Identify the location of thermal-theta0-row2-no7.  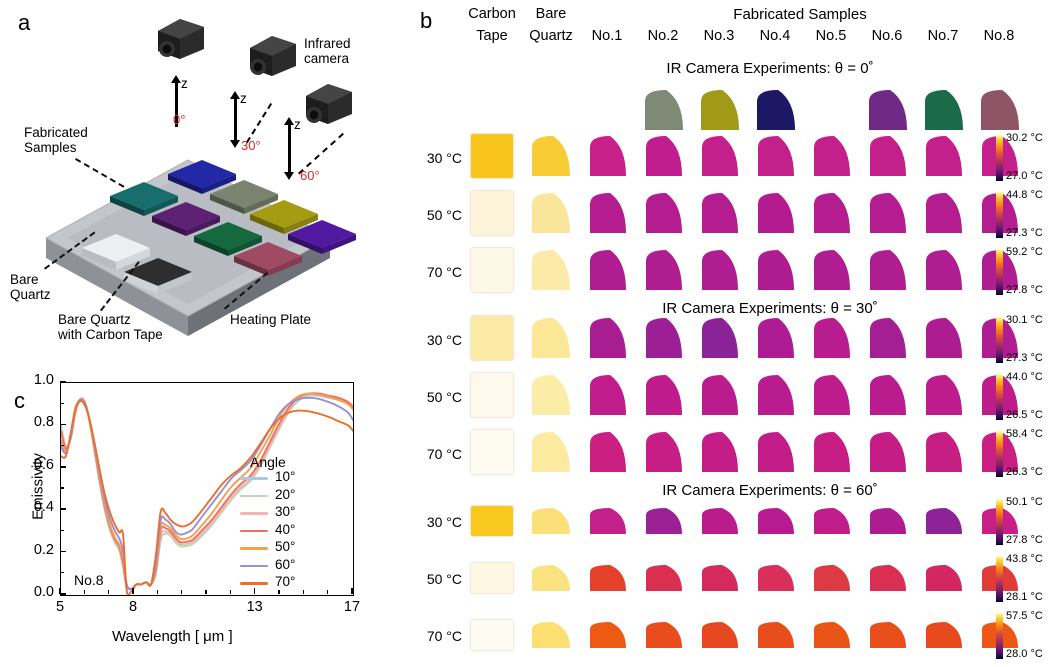
(944, 270).